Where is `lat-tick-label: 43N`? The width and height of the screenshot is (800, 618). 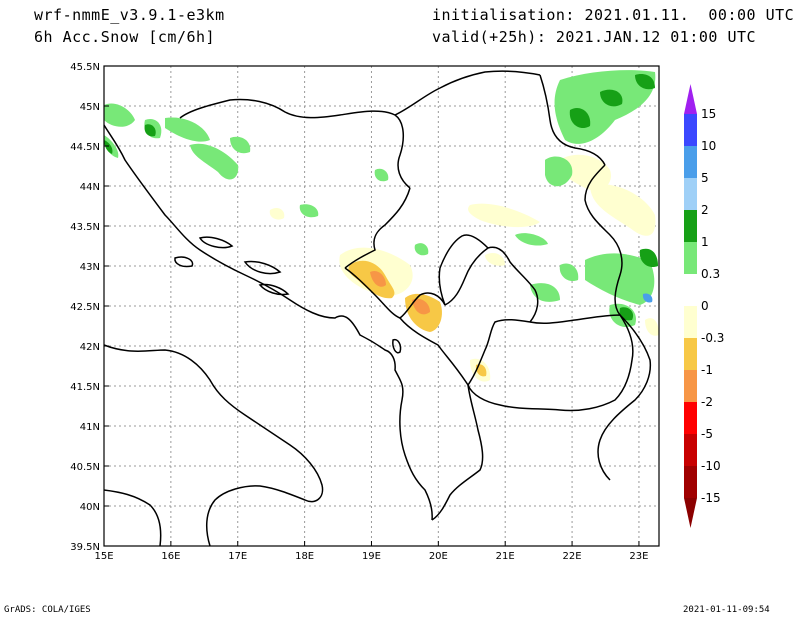 lat-tick-label: 43N is located at coordinates (90, 267).